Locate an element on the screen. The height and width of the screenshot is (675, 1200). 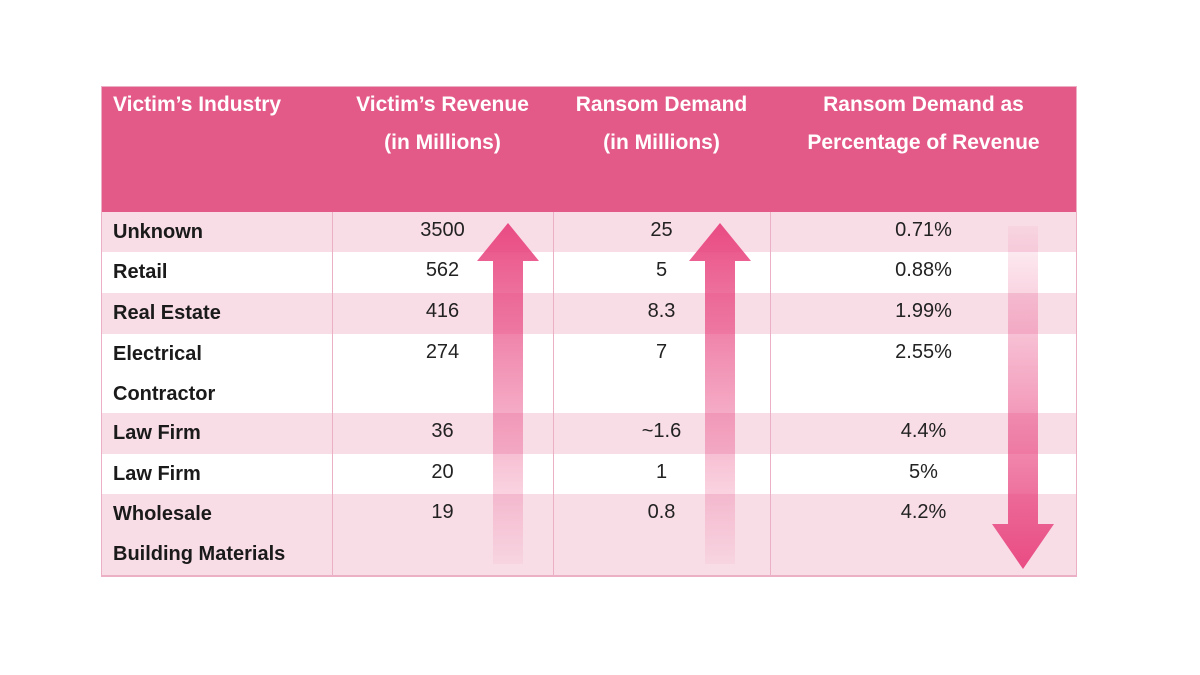
cell-industry: Wholesale Building Materials is located at coordinates (223, 534).